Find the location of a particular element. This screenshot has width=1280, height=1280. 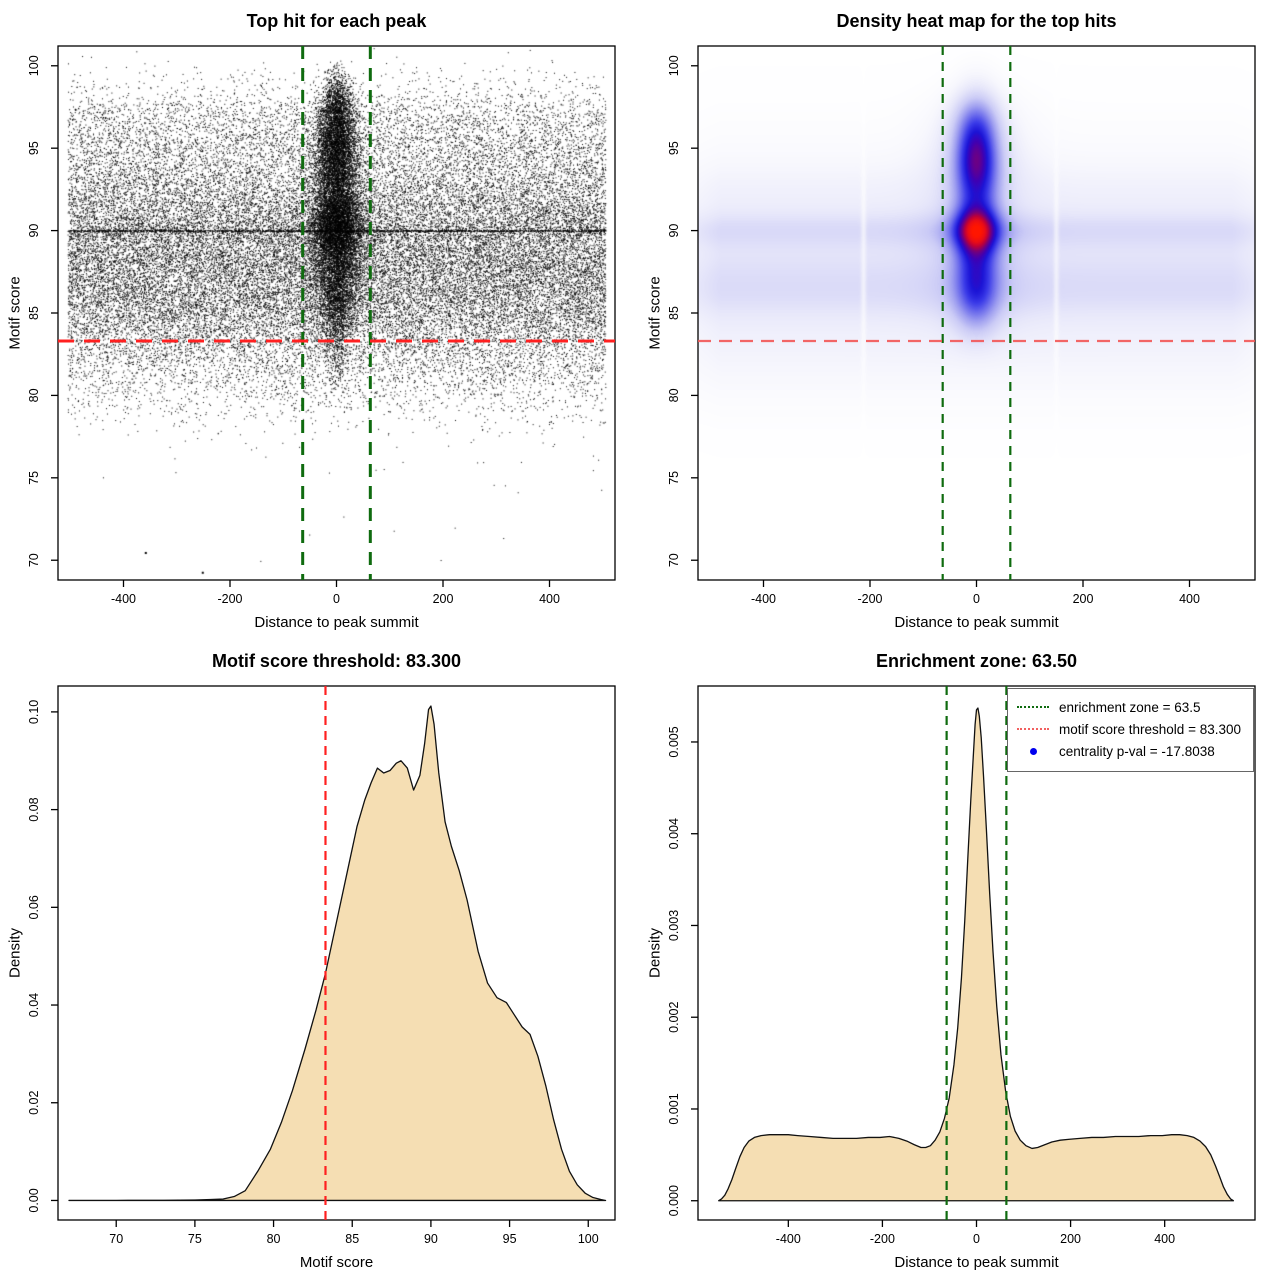

y-tick-label: 0.04 is located at coordinates (34, 1005).